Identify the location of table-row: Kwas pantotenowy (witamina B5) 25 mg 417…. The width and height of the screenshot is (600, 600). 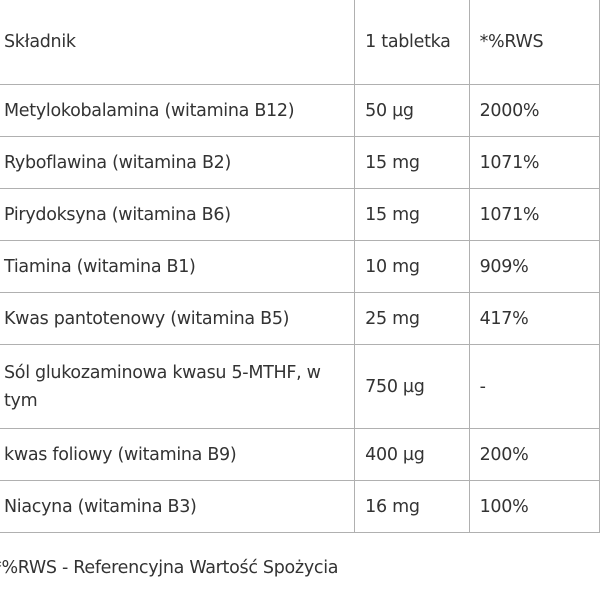
(300, 318).